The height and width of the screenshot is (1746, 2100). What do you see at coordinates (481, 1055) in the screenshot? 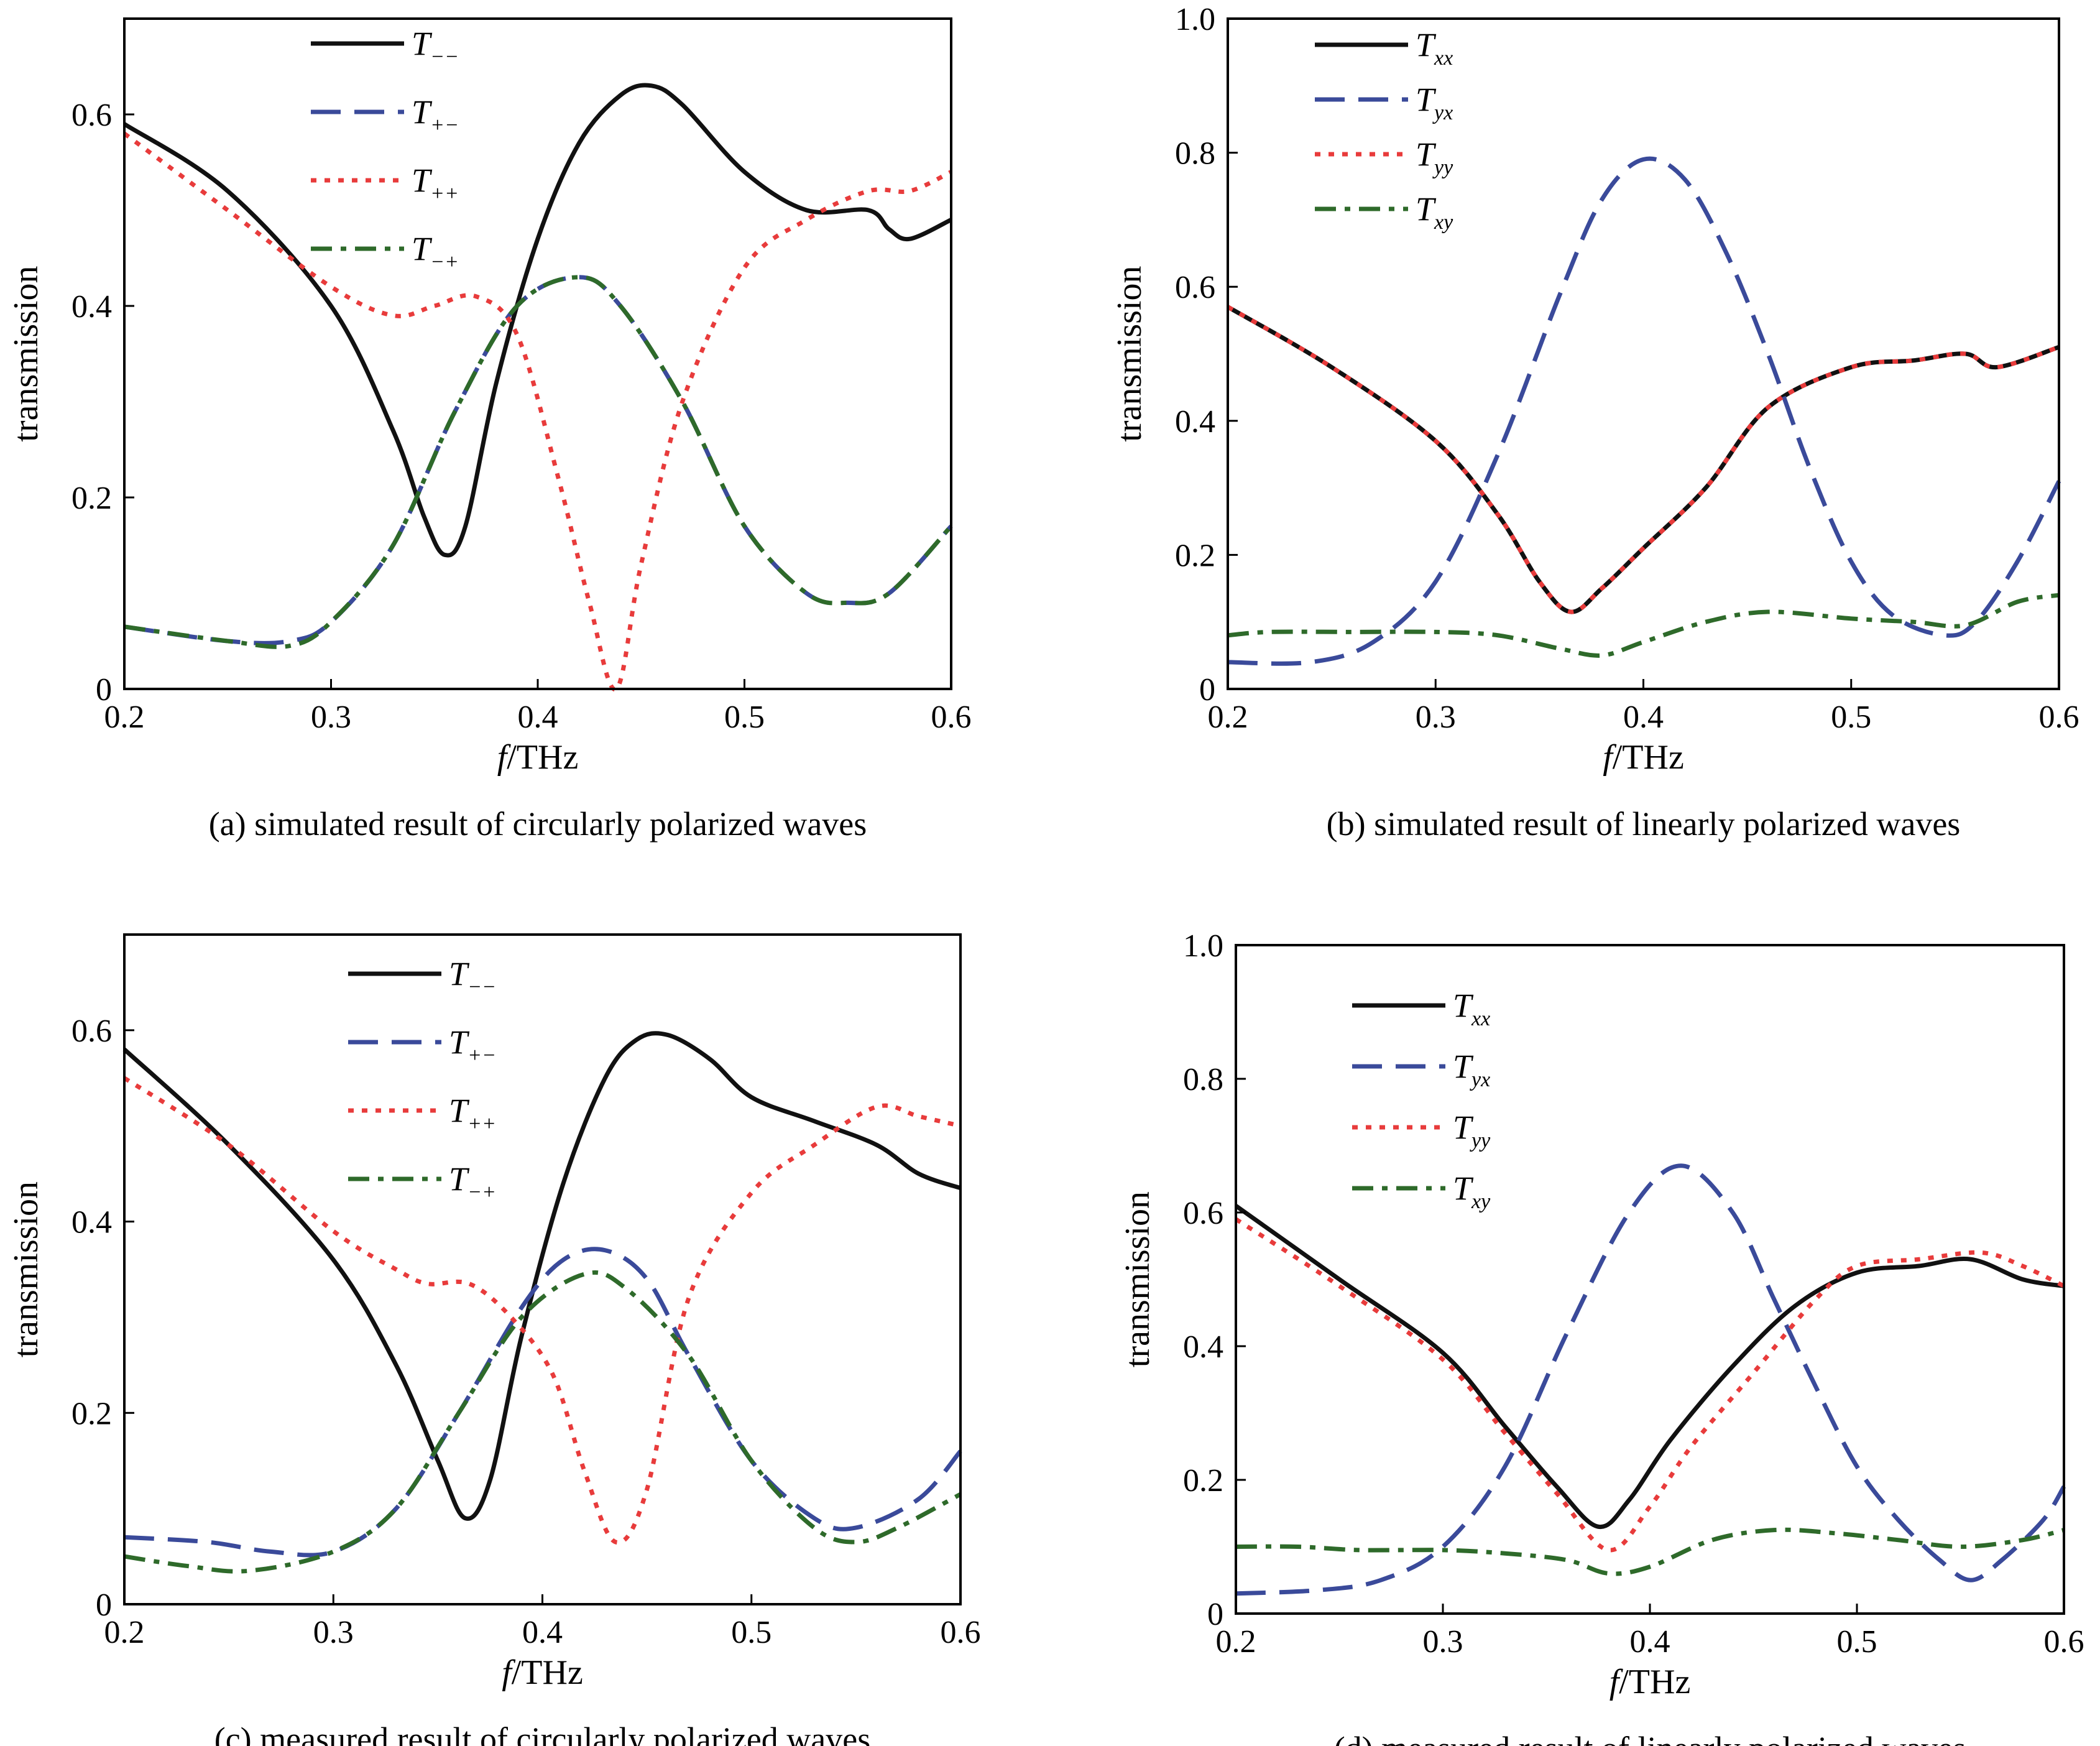
I see `legend-entry-sub: +−` at bounding box center [481, 1055].